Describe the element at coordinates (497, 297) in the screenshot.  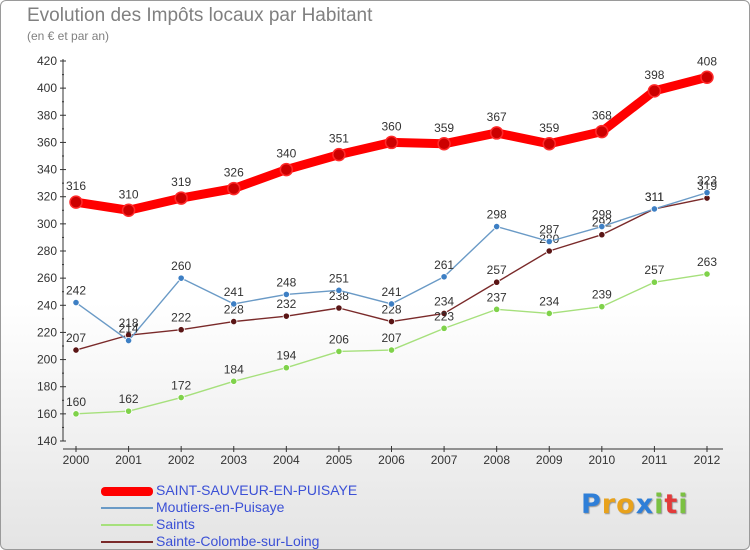
I see `data-label: 237` at that location.